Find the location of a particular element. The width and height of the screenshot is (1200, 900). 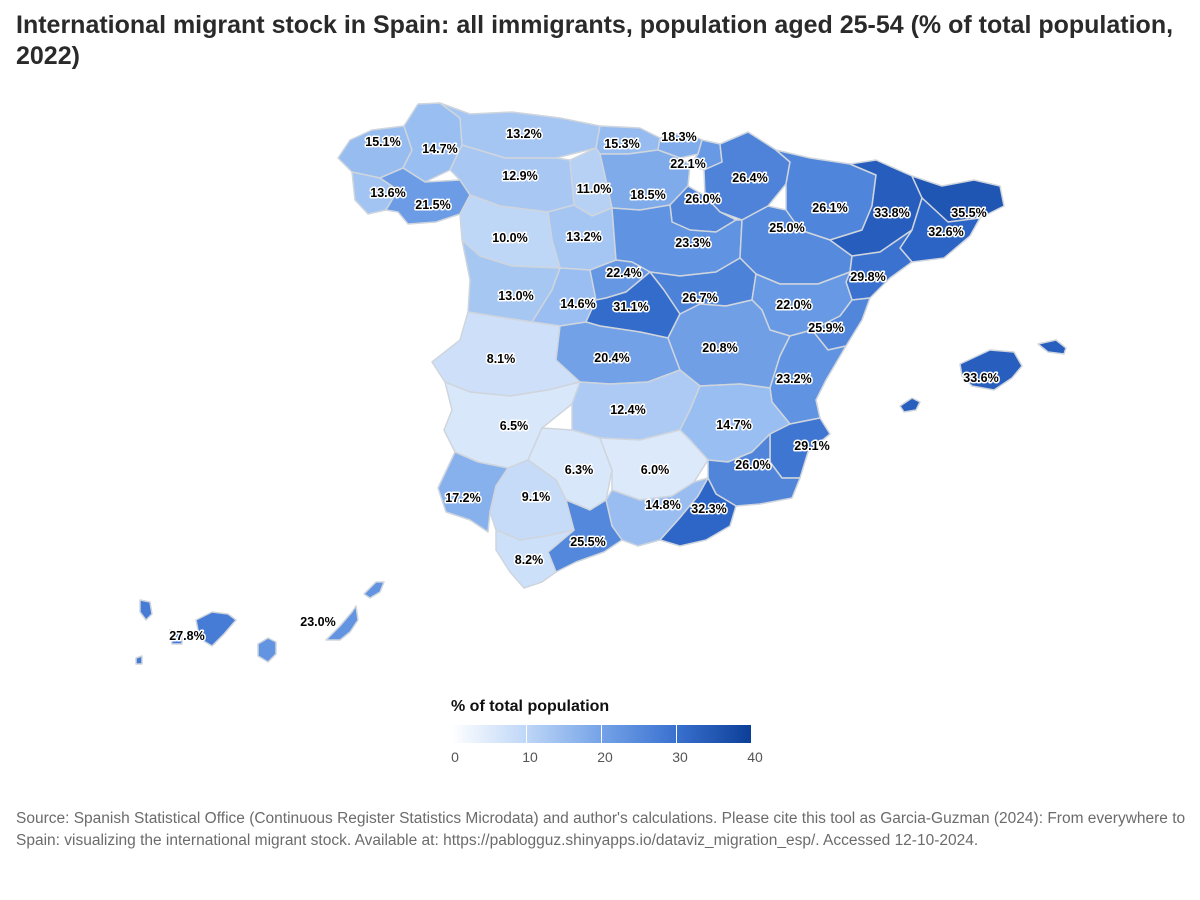

value-label-barcelona: 32.6% is located at coordinates (945, 232).